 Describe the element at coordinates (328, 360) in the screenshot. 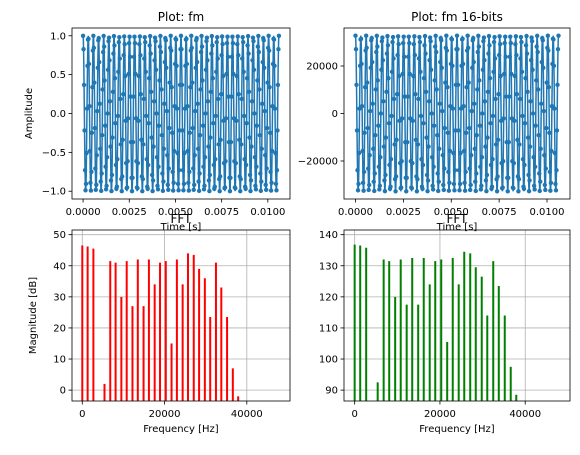

I see `y-tick-label: 100` at that location.